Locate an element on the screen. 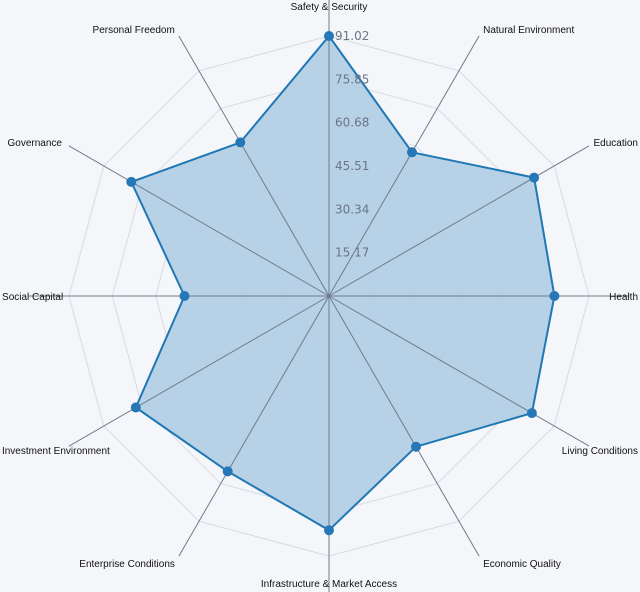  category-label: Governance is located at coordinates (35, 143).